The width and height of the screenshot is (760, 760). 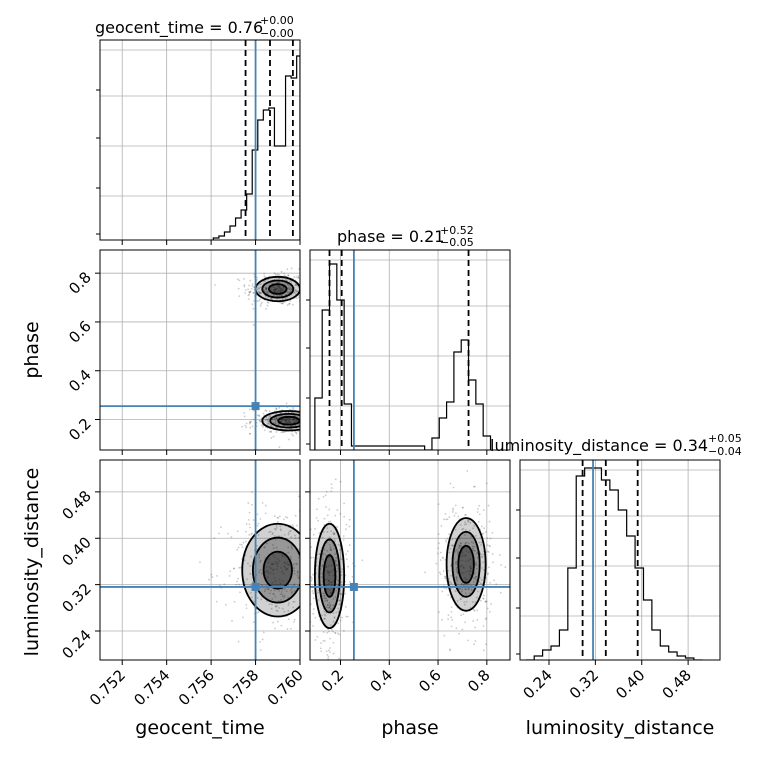 I want to click on title-geocent-time-main: geocent_time = 0.76, so click(x=179, y=28).